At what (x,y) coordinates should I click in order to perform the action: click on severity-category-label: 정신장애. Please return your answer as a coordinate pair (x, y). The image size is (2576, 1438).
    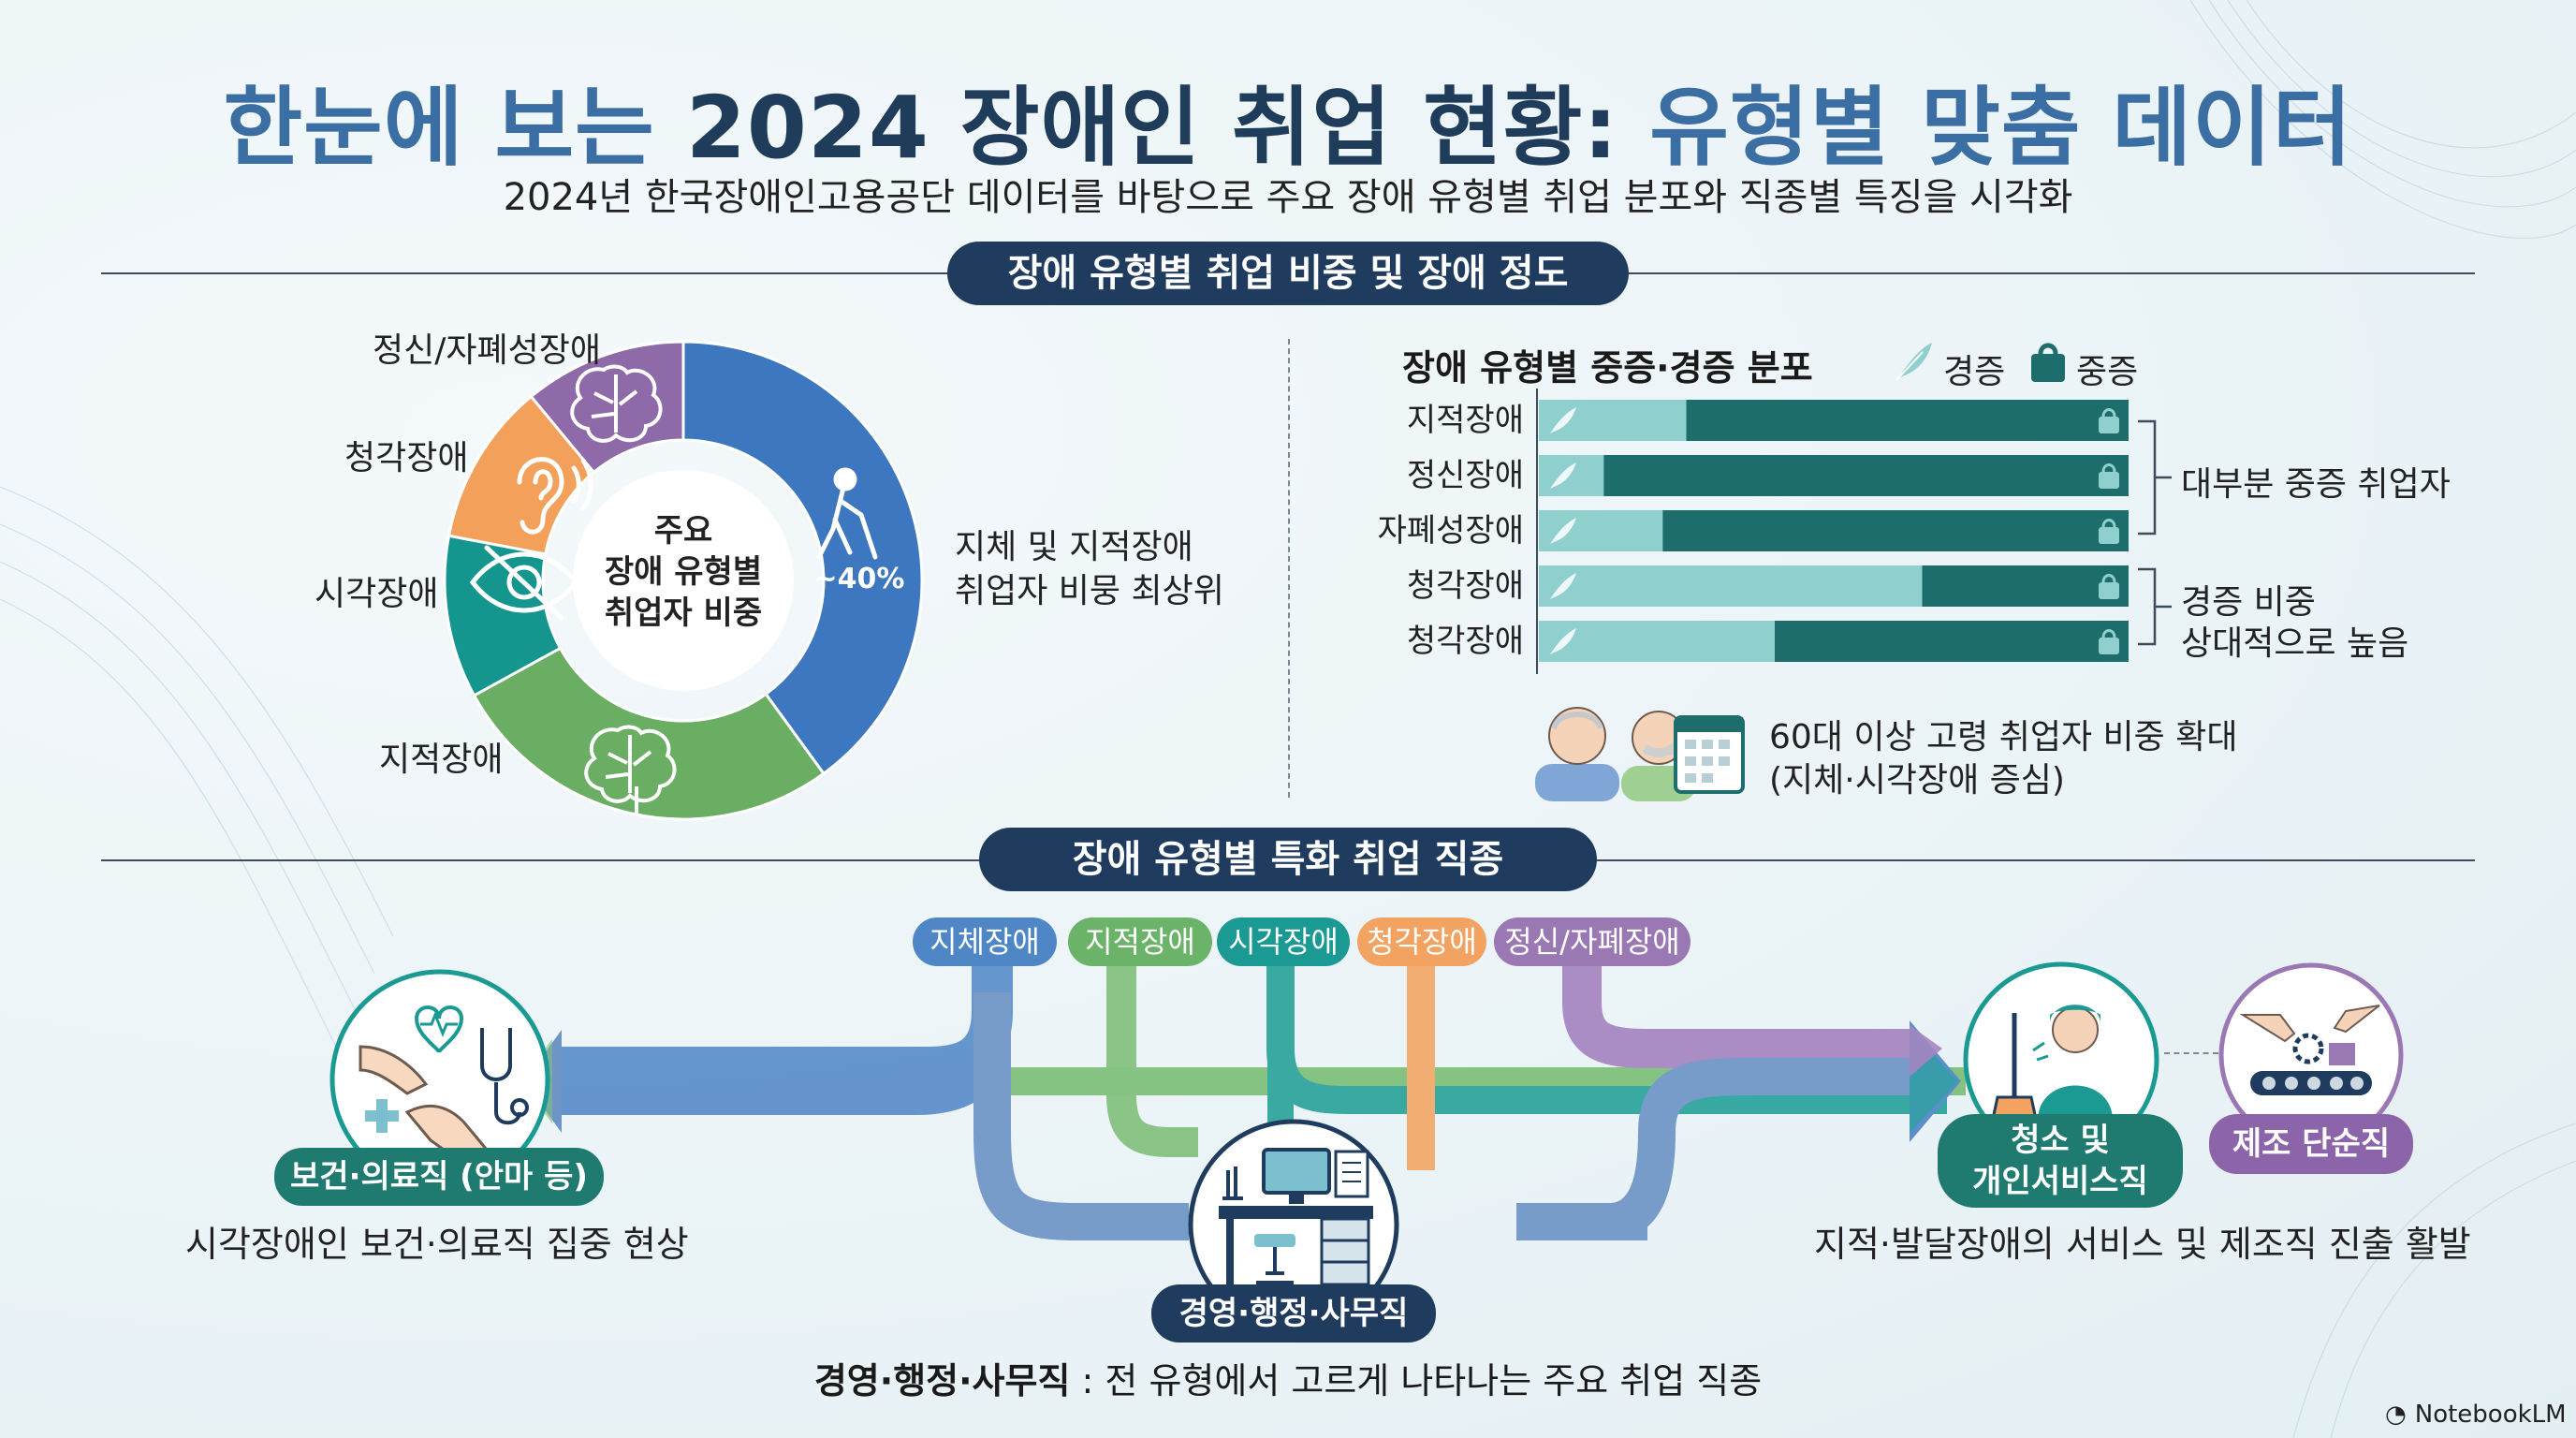
    Looking at the image, I should click on (1465, 475).